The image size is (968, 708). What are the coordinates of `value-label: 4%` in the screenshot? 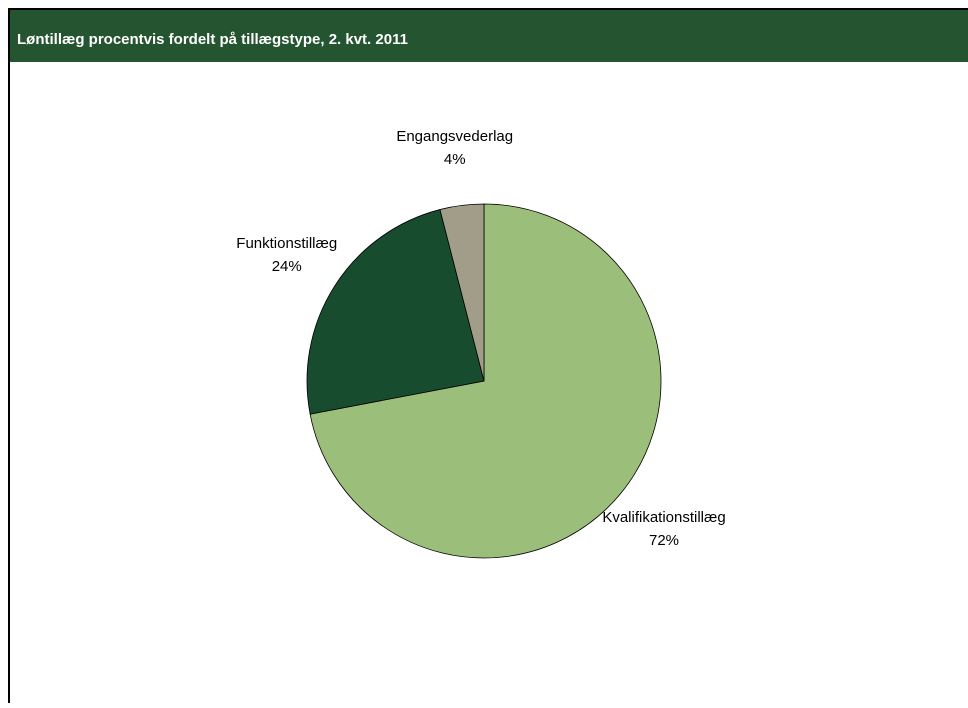 It's located at (455, 159).